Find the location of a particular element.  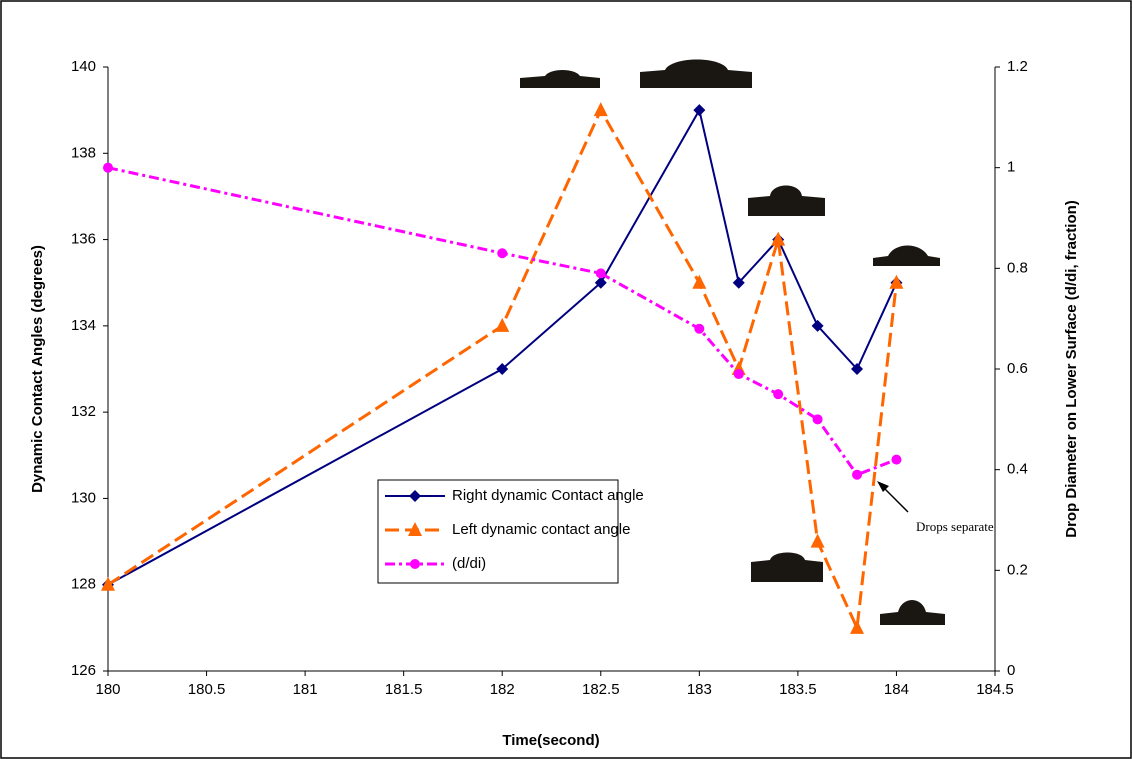

y2-tick-label: 1 is located at coordinates (1011, 167).